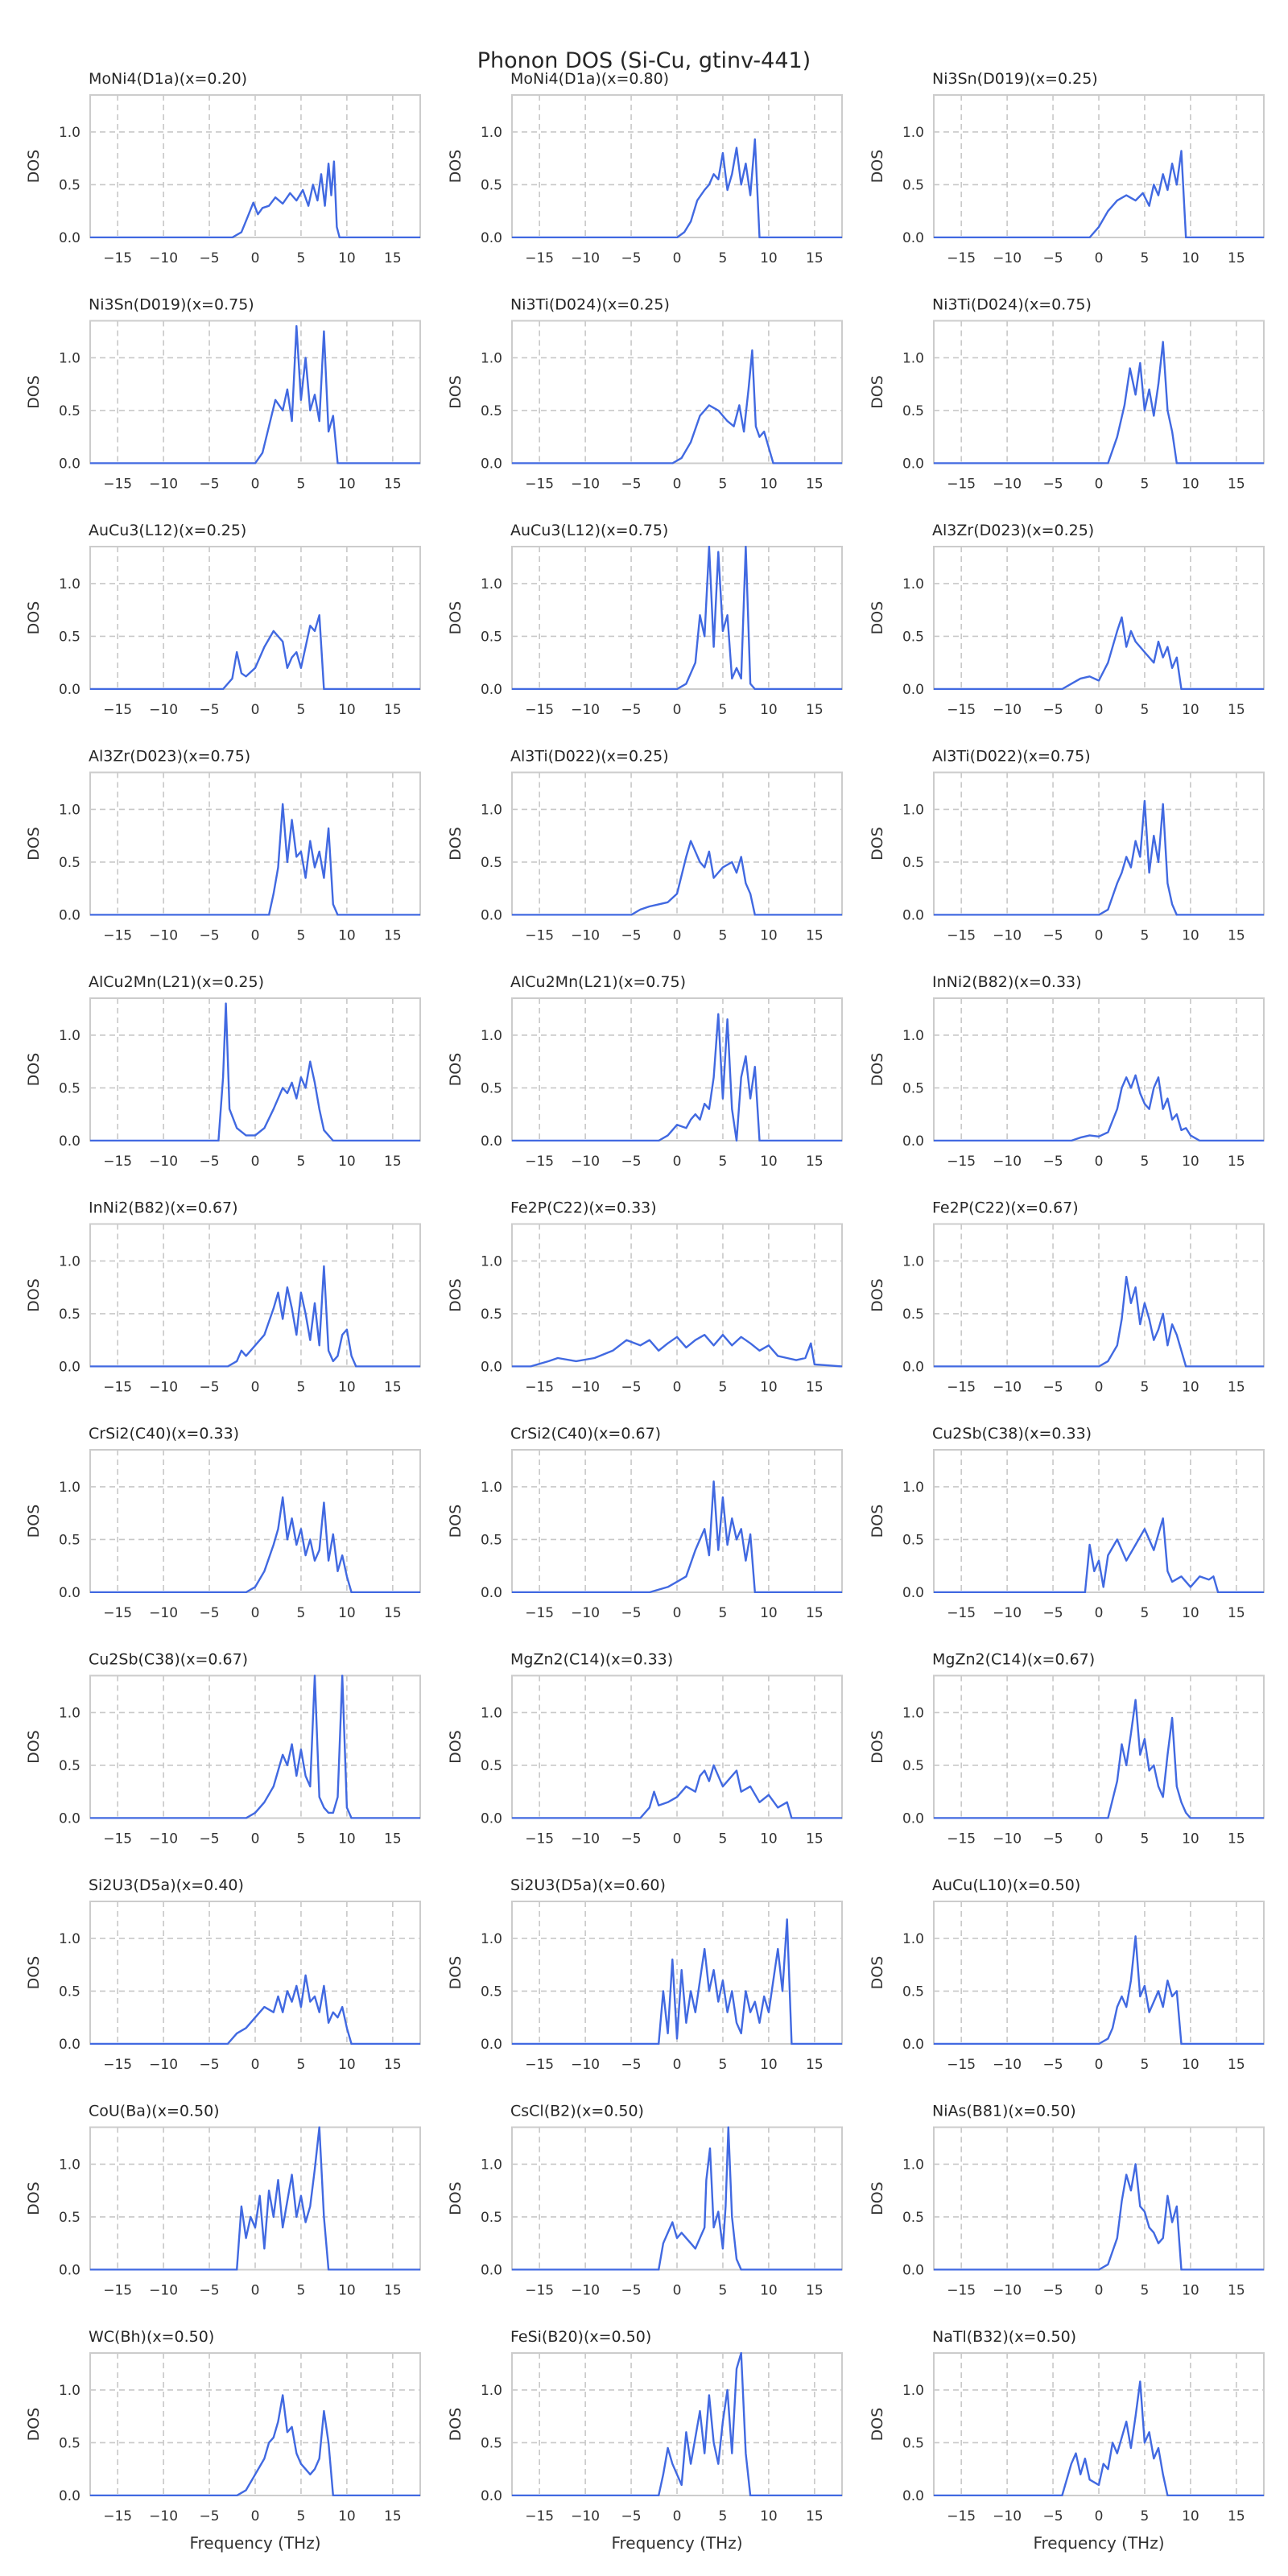  I want to click on panel-title: AuCu3(L12)(x=0.25), so click(167, 530).